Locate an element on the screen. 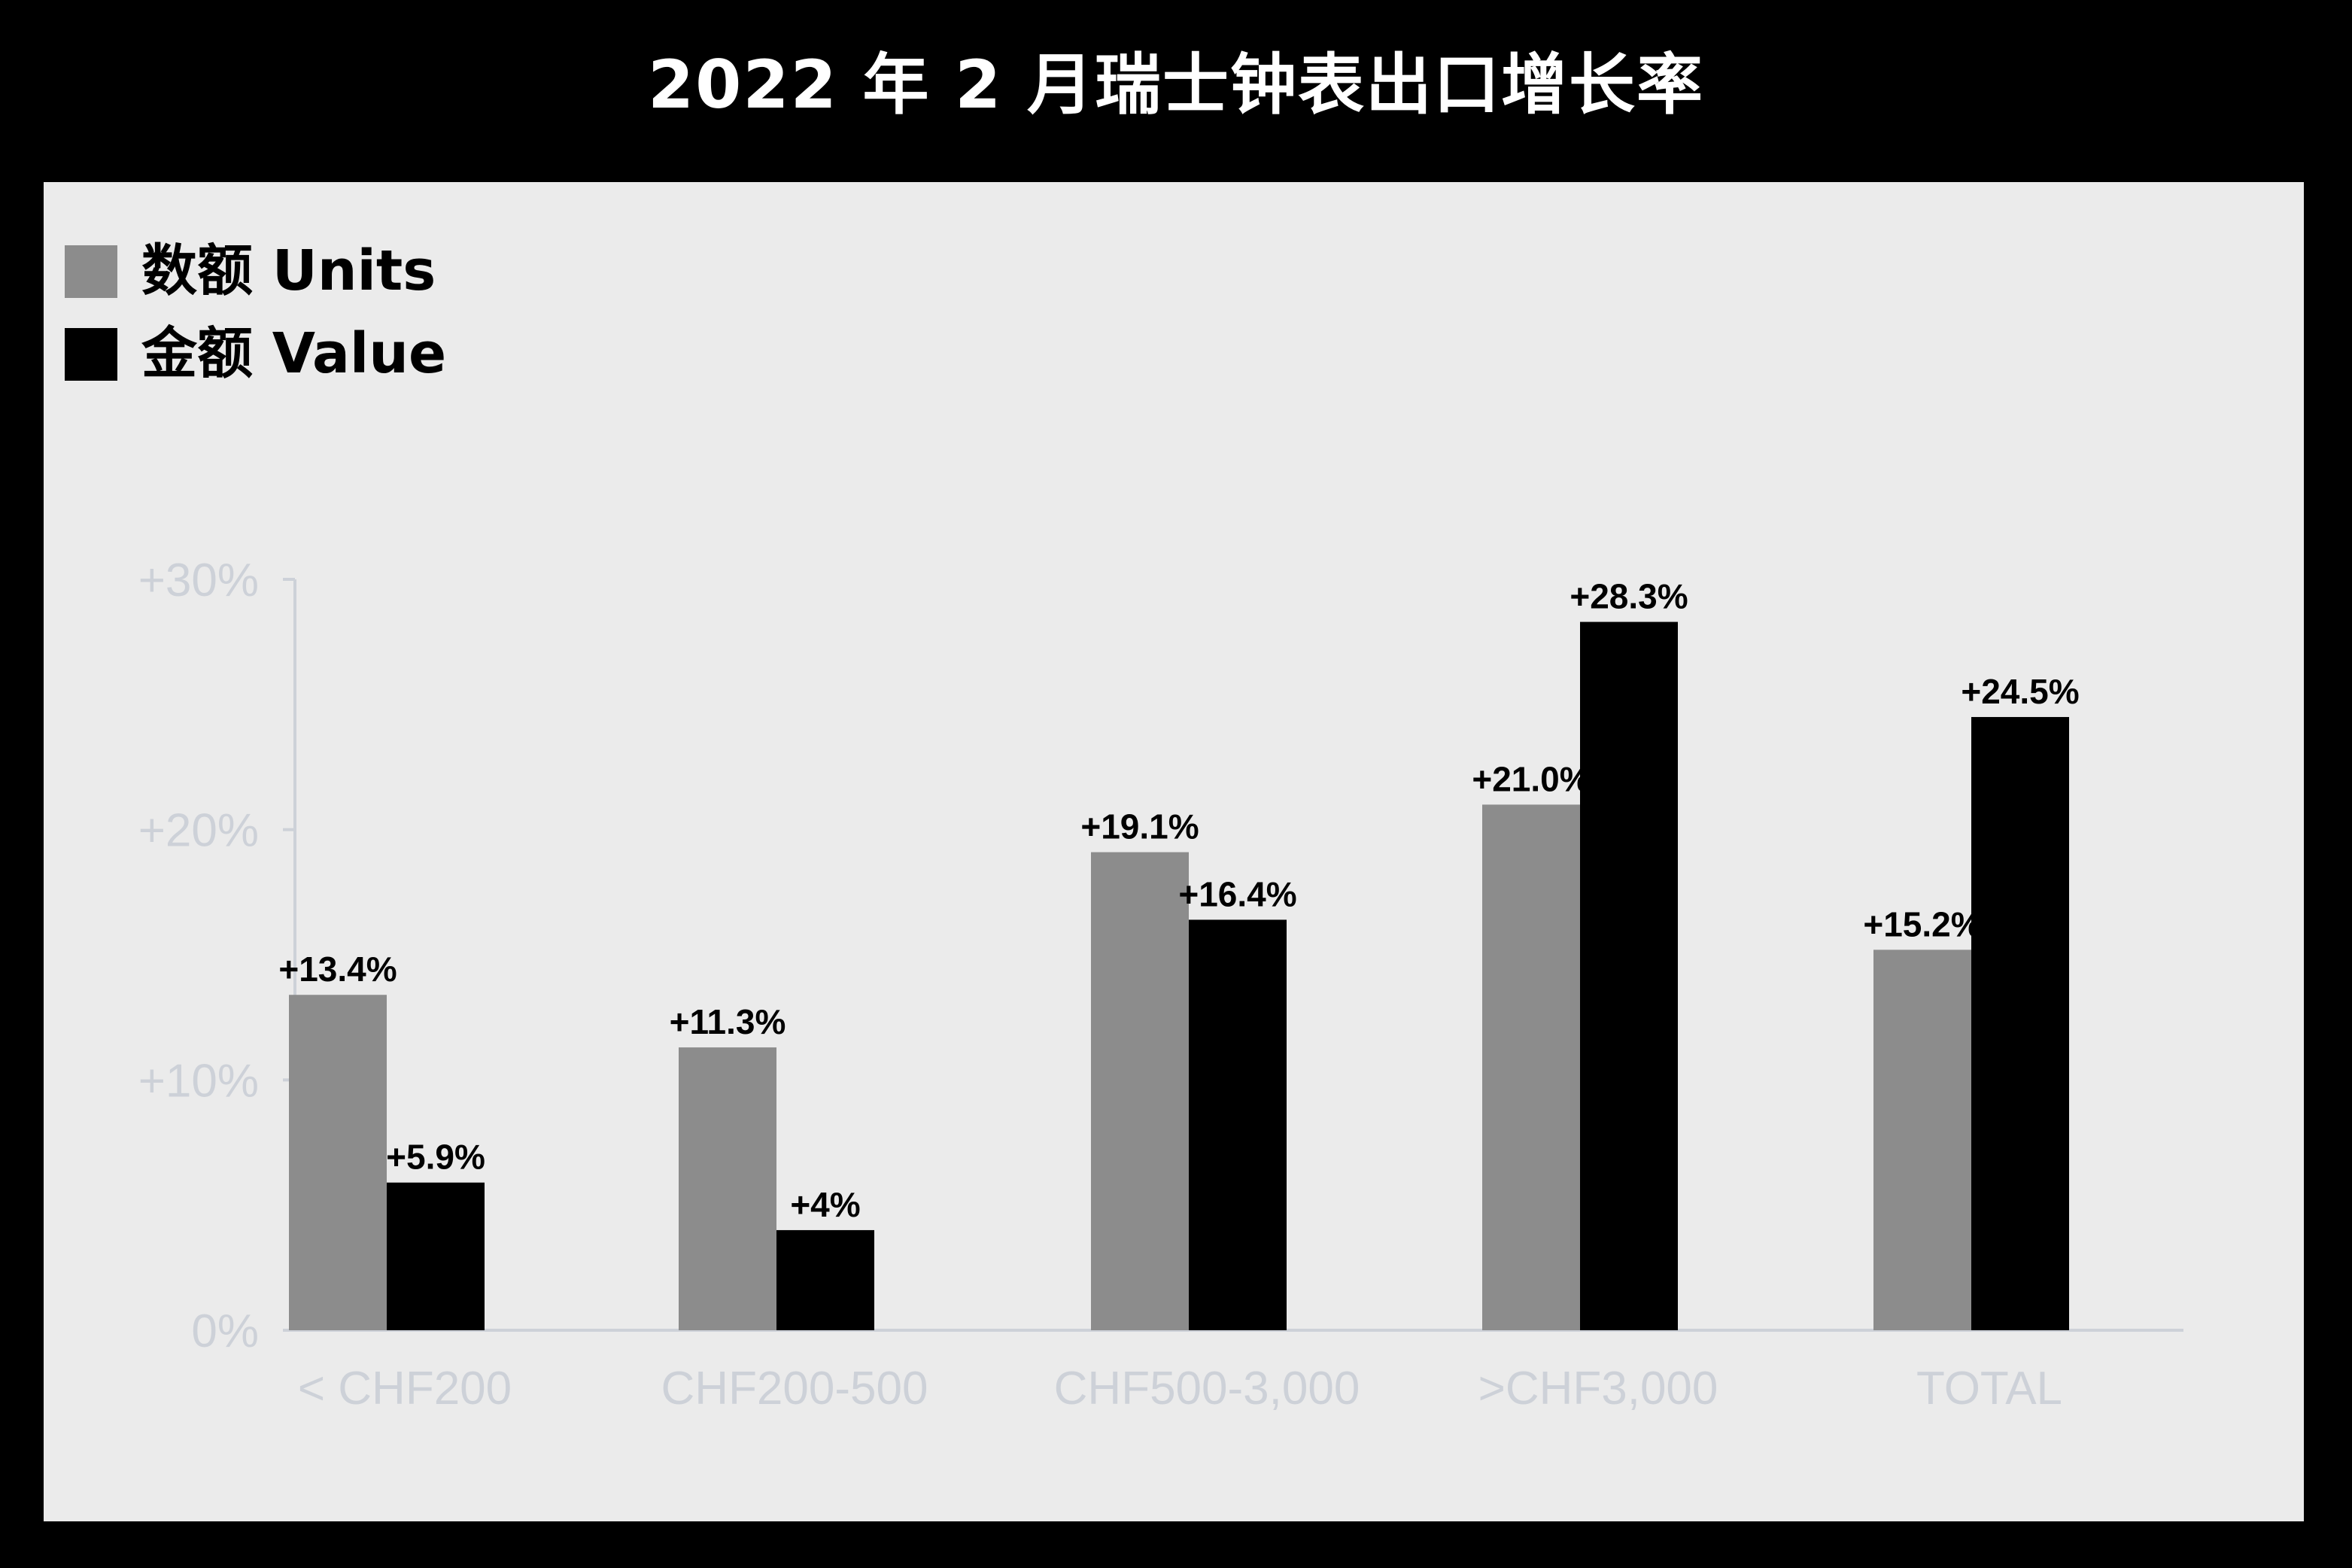 This screenshot has height=1568, width=2352. category-label: CHF500-3,000 is located at coordinates (1207, 1389).